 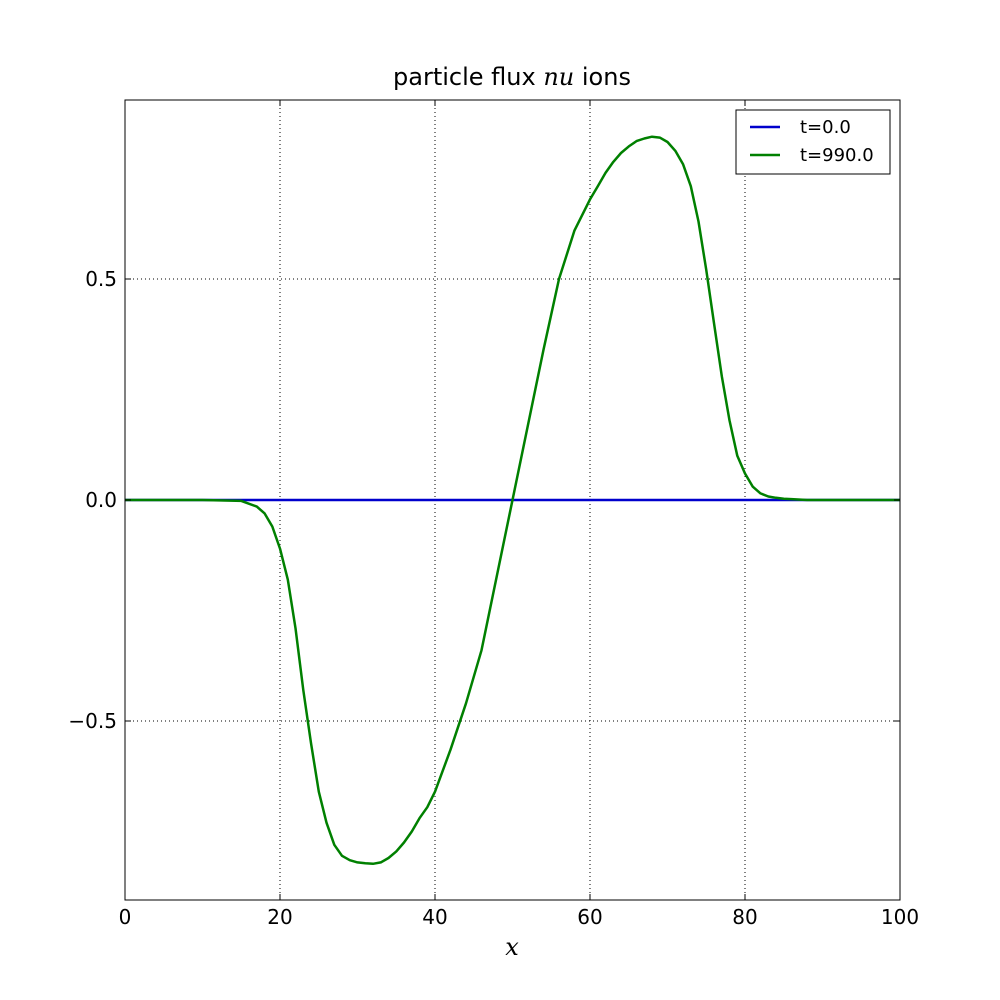 I want to click on y-tick-label: −0.5, so click(x=92, y=721).